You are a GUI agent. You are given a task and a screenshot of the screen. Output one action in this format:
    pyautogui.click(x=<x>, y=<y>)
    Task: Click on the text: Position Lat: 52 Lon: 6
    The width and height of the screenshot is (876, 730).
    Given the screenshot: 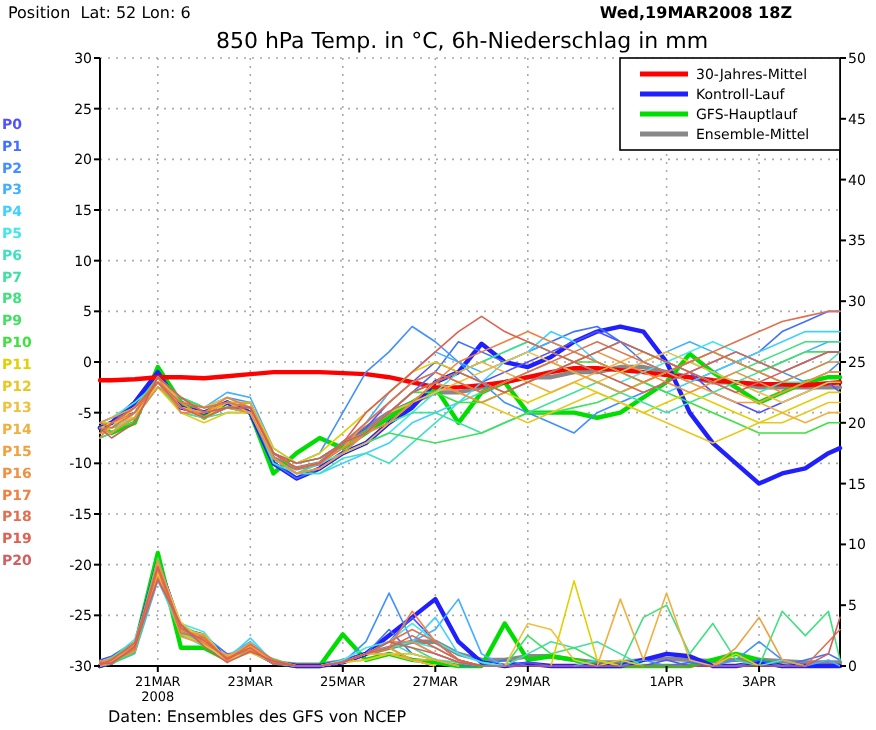 What is the action you would take?
    pyautogui.click(x=99, y=13)
    